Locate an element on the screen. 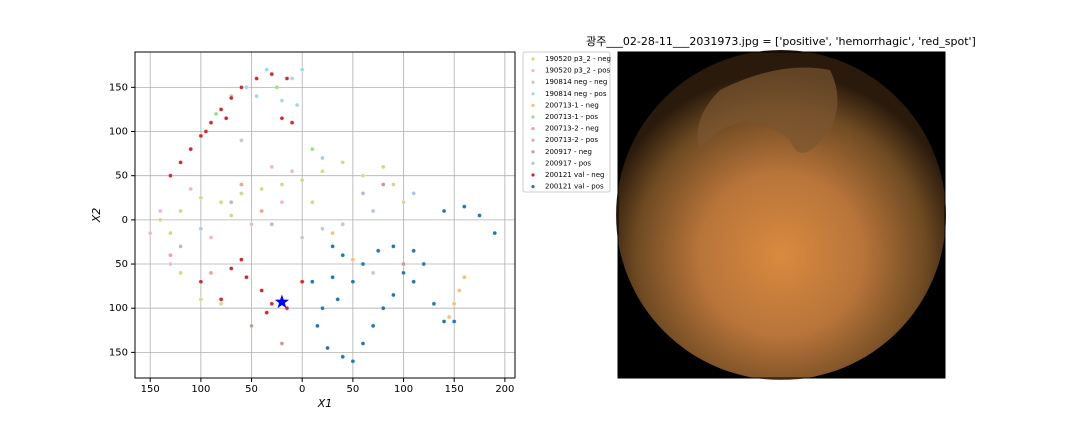 The width and height of the screenshot is (1080, 436). legend-label: 200121 val - pos is located at coordinates (574, 187).